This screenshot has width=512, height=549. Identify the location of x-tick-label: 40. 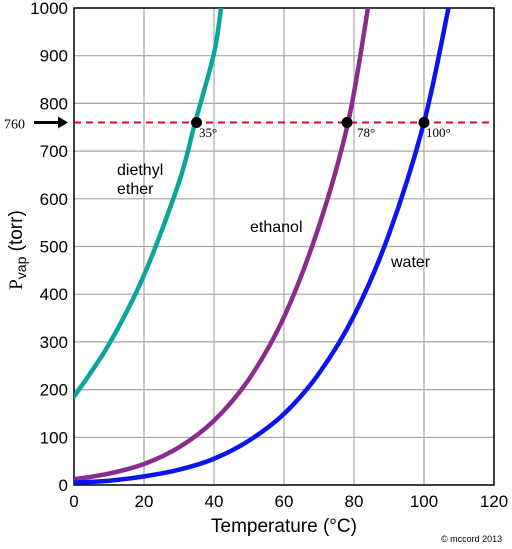
(214, 501).